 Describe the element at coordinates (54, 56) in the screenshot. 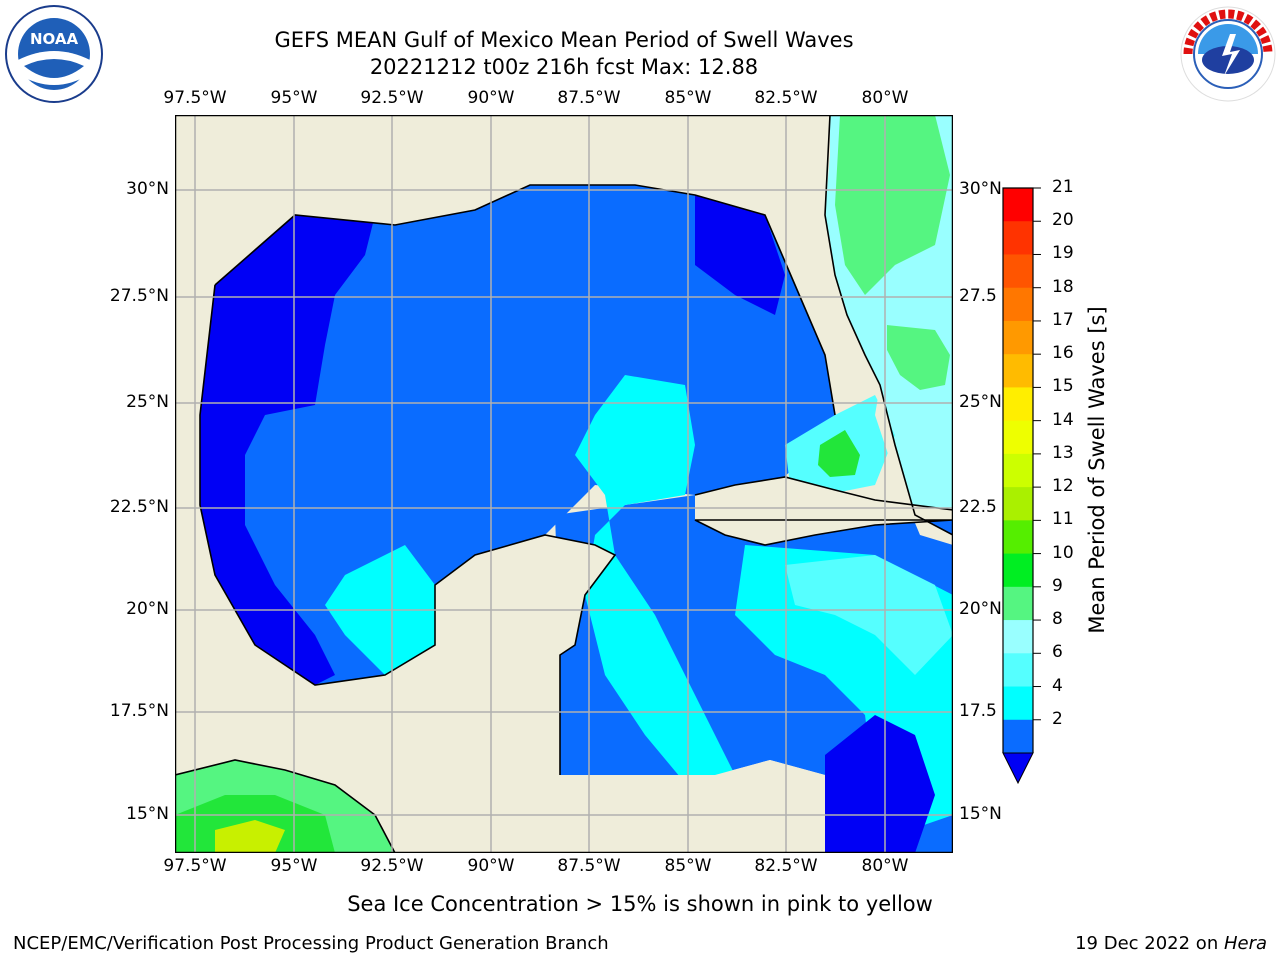

I see `noaa-logo-icon: NOAA` at that location.